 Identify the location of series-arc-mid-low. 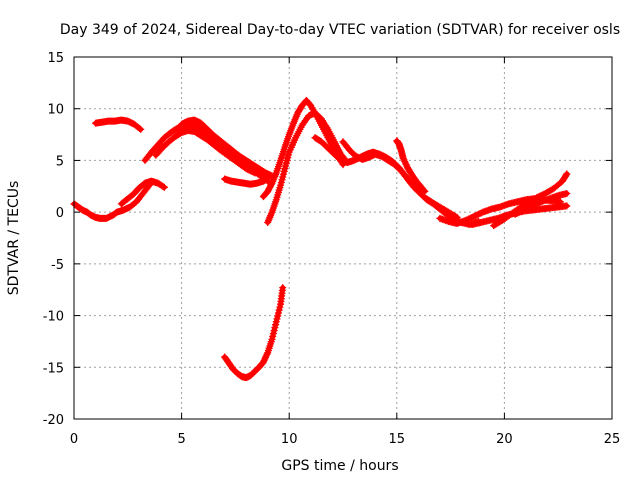
(246, 181).